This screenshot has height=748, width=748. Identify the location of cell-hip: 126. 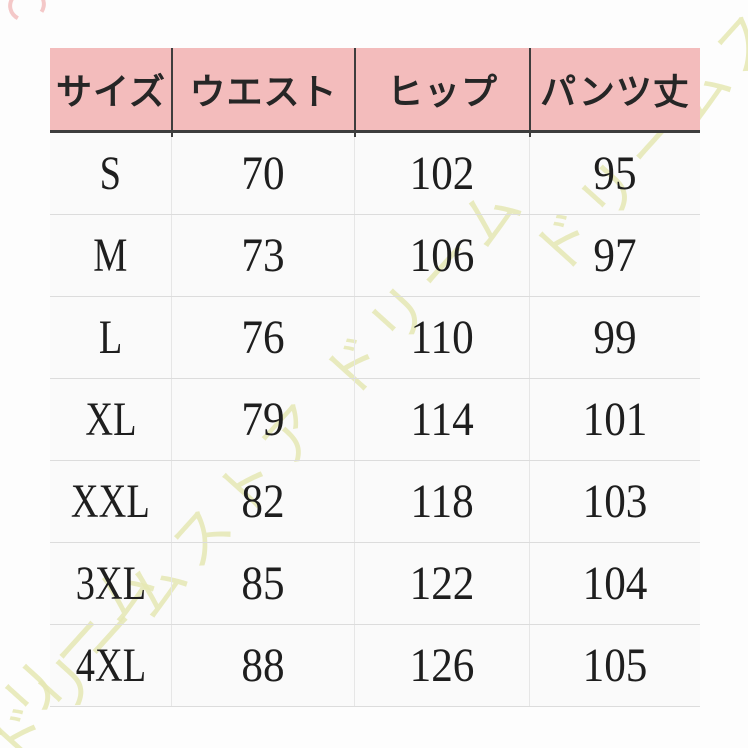
(442, 665).